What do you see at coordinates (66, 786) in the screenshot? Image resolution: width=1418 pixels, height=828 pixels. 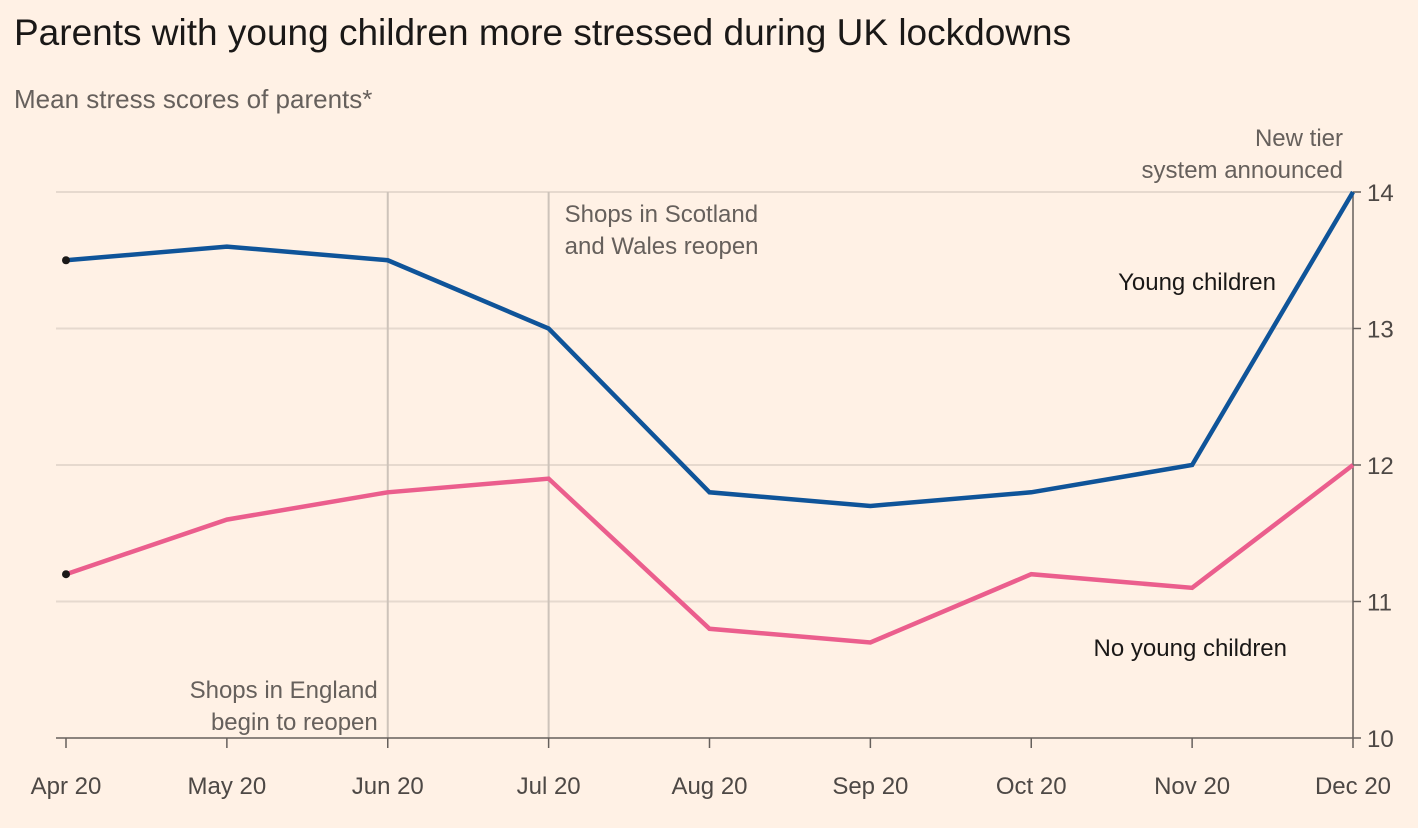 I see `x-tick-label-0: Apr 20` at bounding box center [66, 786].